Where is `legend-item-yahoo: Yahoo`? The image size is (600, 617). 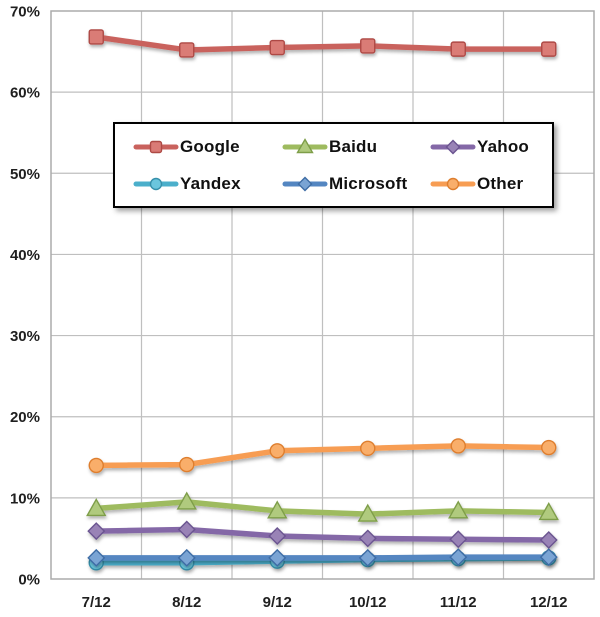 legend-item-yahoo: Yahoo is located at coordinates (488, 147).